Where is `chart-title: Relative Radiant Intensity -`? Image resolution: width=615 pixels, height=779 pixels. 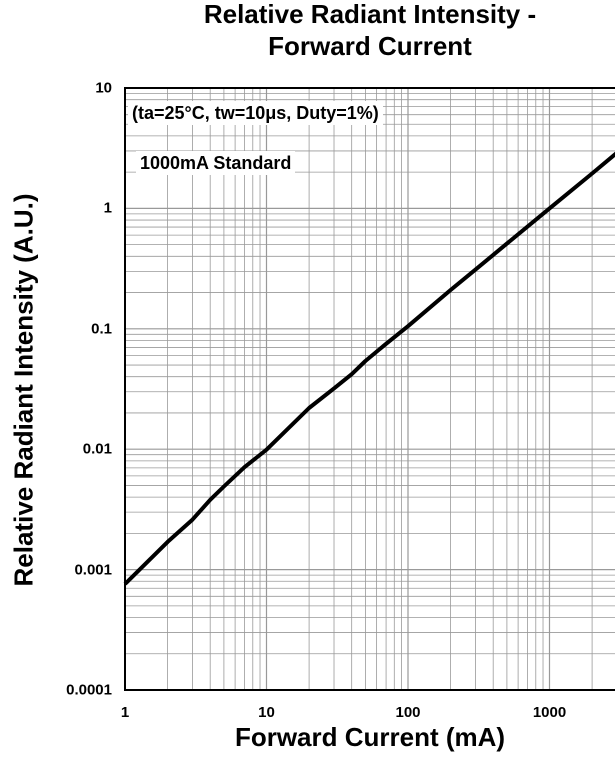
chart-title: Relative Radiant Intensity - is located at coordinates (370, 14).